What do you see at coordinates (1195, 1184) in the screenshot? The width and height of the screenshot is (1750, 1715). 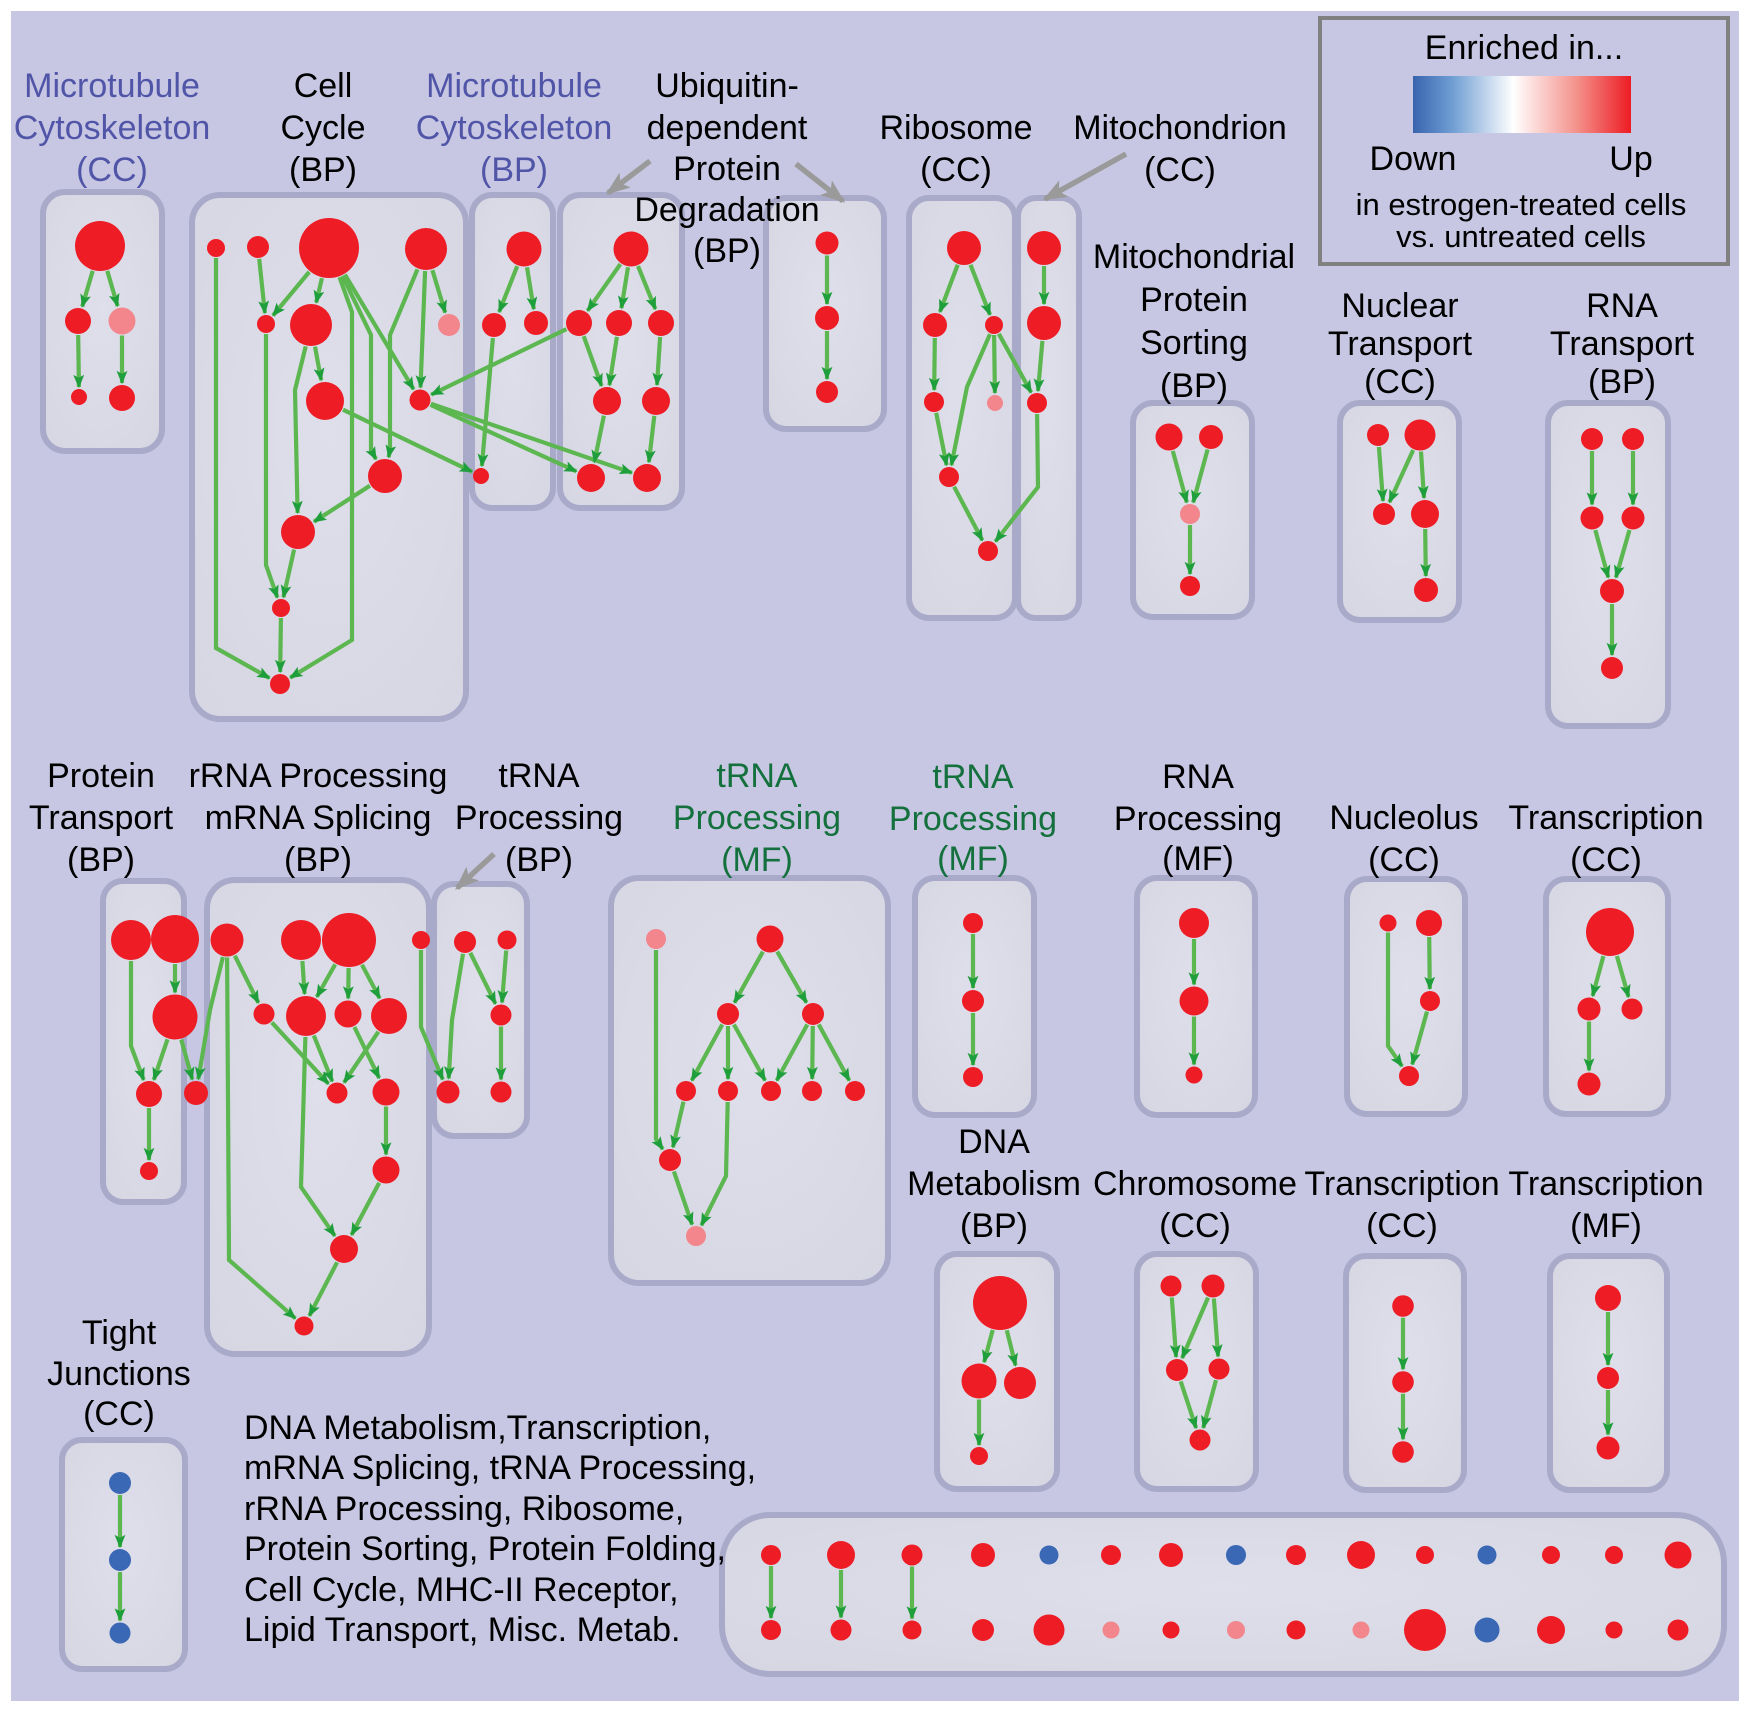 I see `svg-text: Chromosome` at bounding box center [1195, 1184].